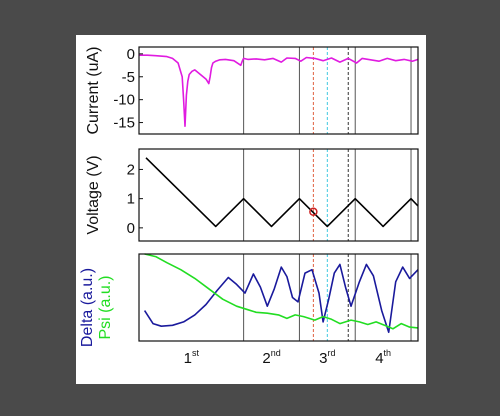  What do you see at coordinates (313, 212) in the screenshot?
I see `voltage-marker-circle` at bounding box center [313, 212].